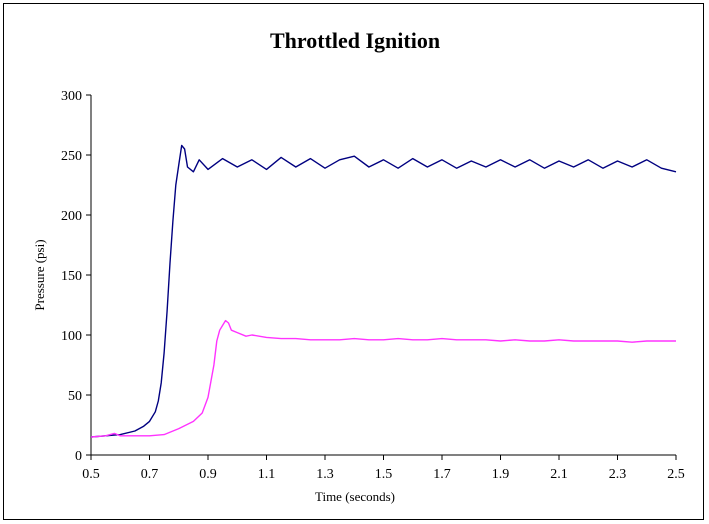 Image resolution: width=709 pixels, height=524 pixels. Describe the element at coordinates (71, 216) in the screenshot. I see `y-tick-label: 200` at that location.